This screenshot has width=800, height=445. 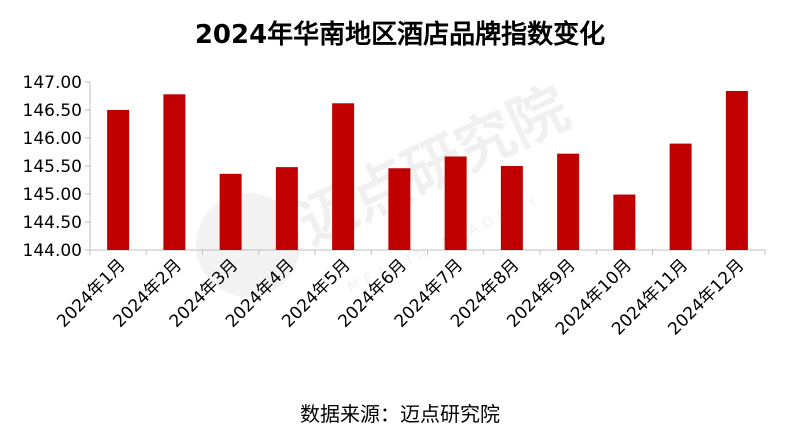 What do you see at coordinates (52, 139) in the screenshot?
I see `y-tick-label: 146.00` at bounding box center [52, 139].